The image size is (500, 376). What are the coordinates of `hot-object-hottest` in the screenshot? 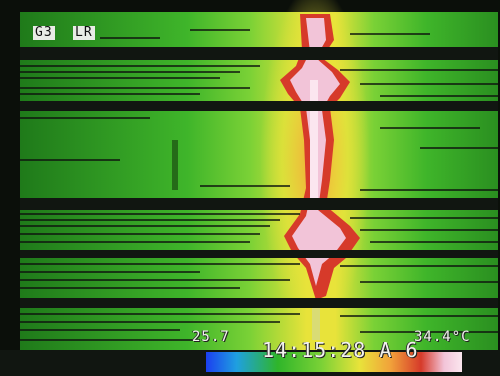 It's located at (314, 140).